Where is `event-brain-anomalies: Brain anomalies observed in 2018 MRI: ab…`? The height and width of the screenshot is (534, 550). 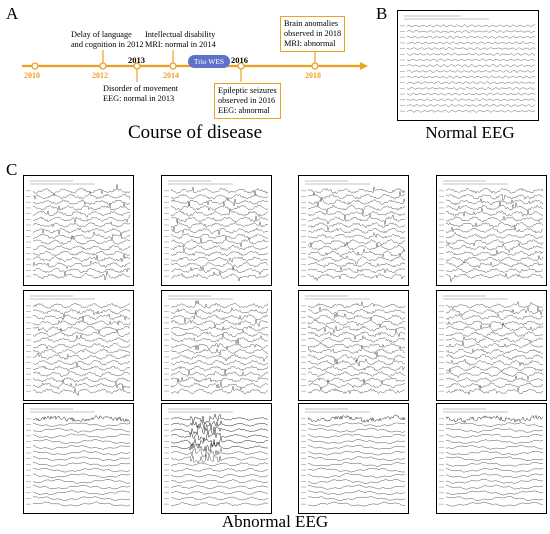 event-brain-anomalies: Brain anomalies observed in 2018 MRI: ab… is located at coordinates (313, 34).